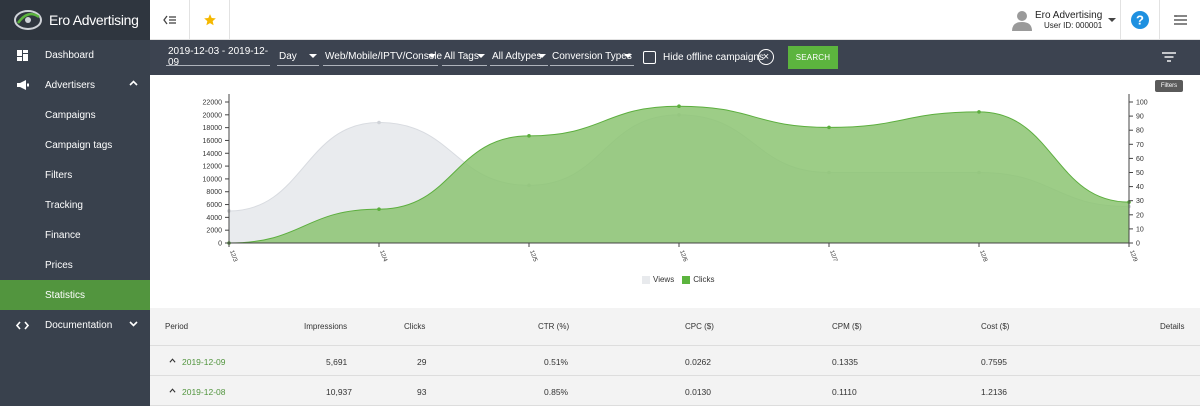  Describe the element at coordinates (813, 57) in the screenshot. I see `search-button: SEARCH` at that location.